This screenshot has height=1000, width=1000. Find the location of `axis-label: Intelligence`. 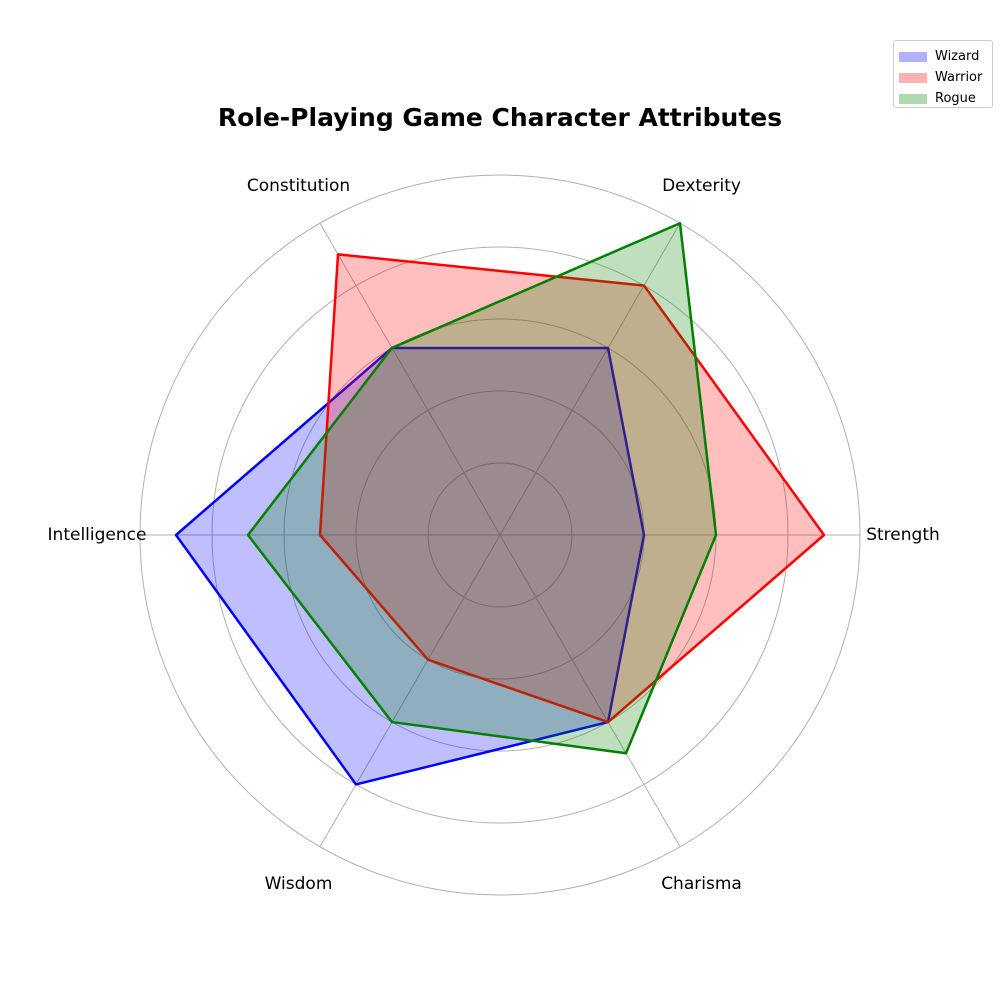

axis-label: Intelligence is located at coordinates (97, 535).